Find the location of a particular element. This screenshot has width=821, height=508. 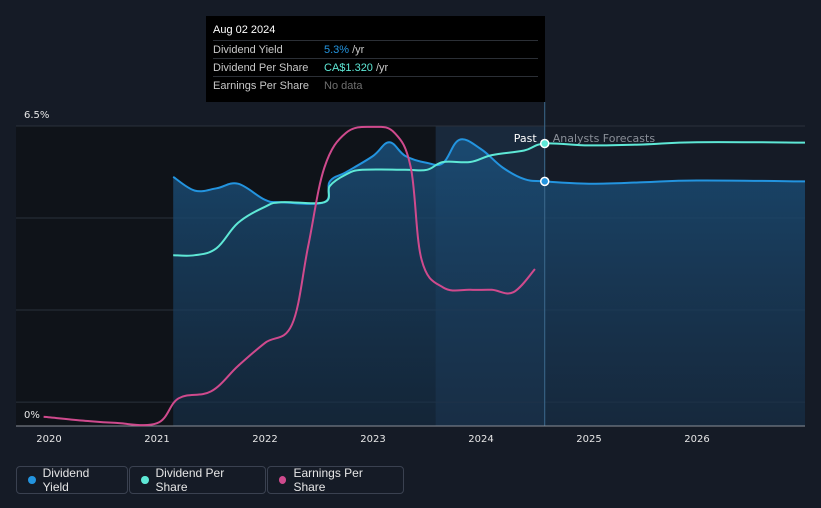

past-label: Past is located at coordinates (526, 138).